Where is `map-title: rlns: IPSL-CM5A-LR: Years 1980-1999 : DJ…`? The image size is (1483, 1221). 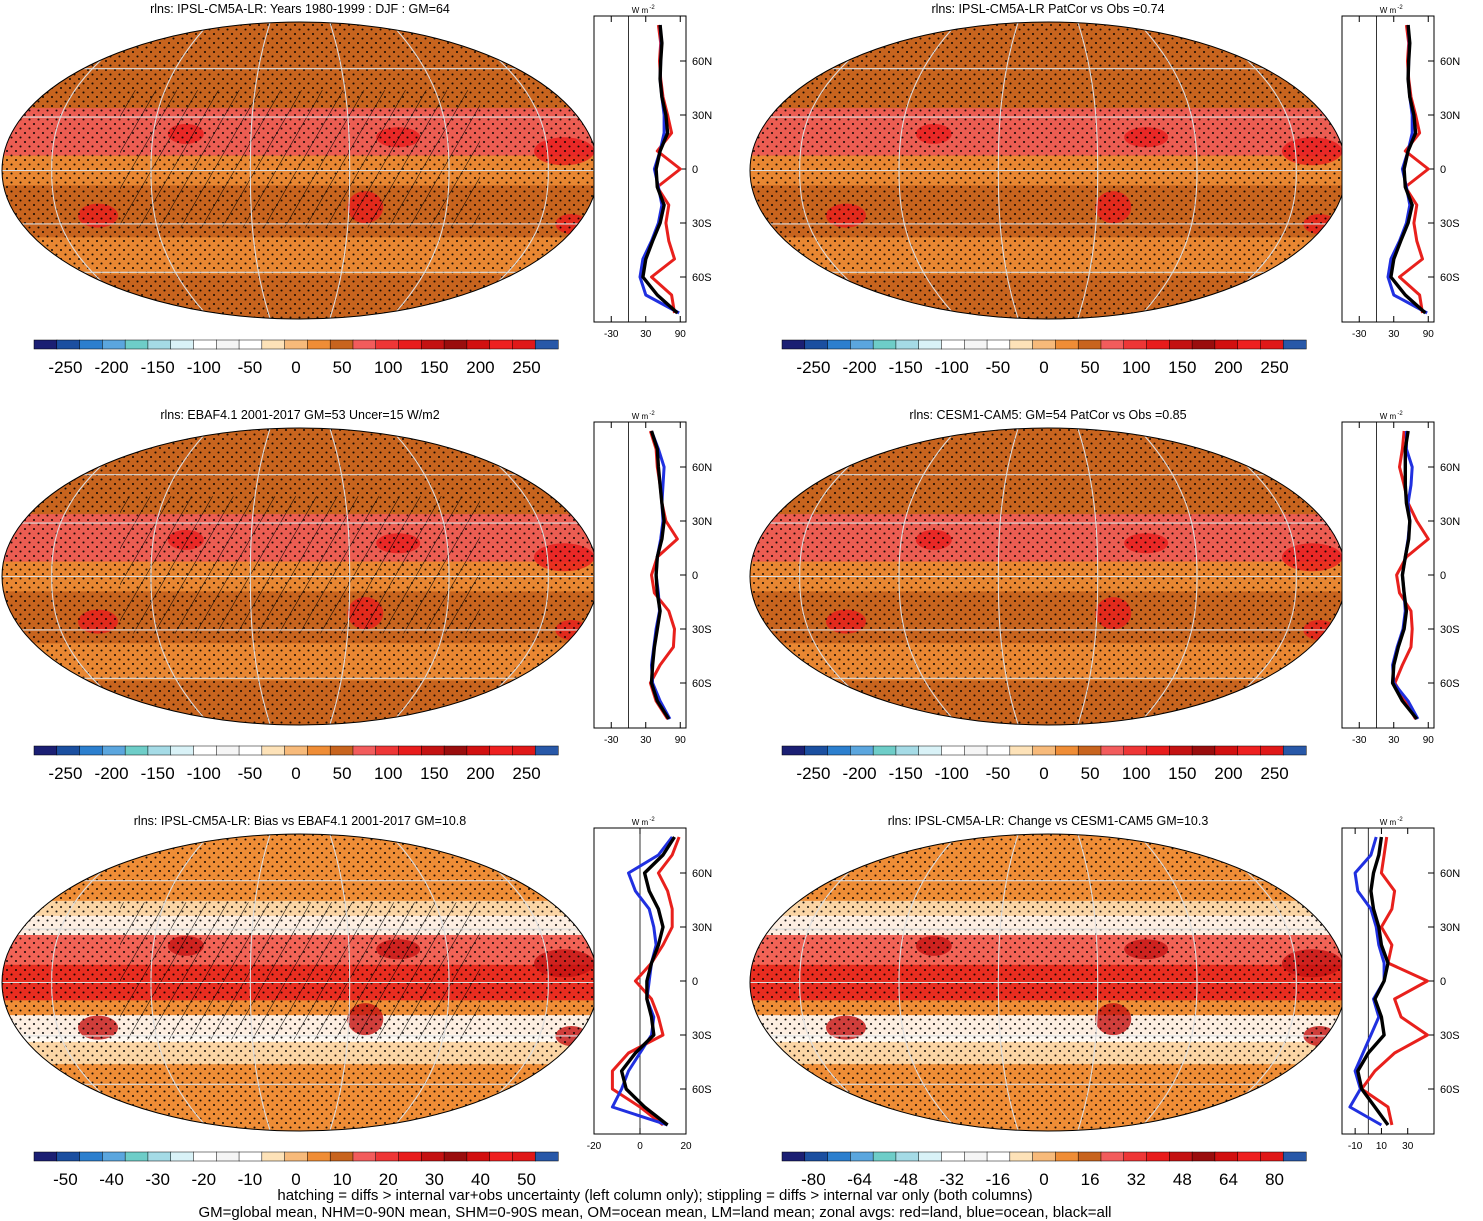 map-title: rlns: IPSL-CM5A-LR: Years 1980-1999 : DJ… is located at coordinates (300, 9).